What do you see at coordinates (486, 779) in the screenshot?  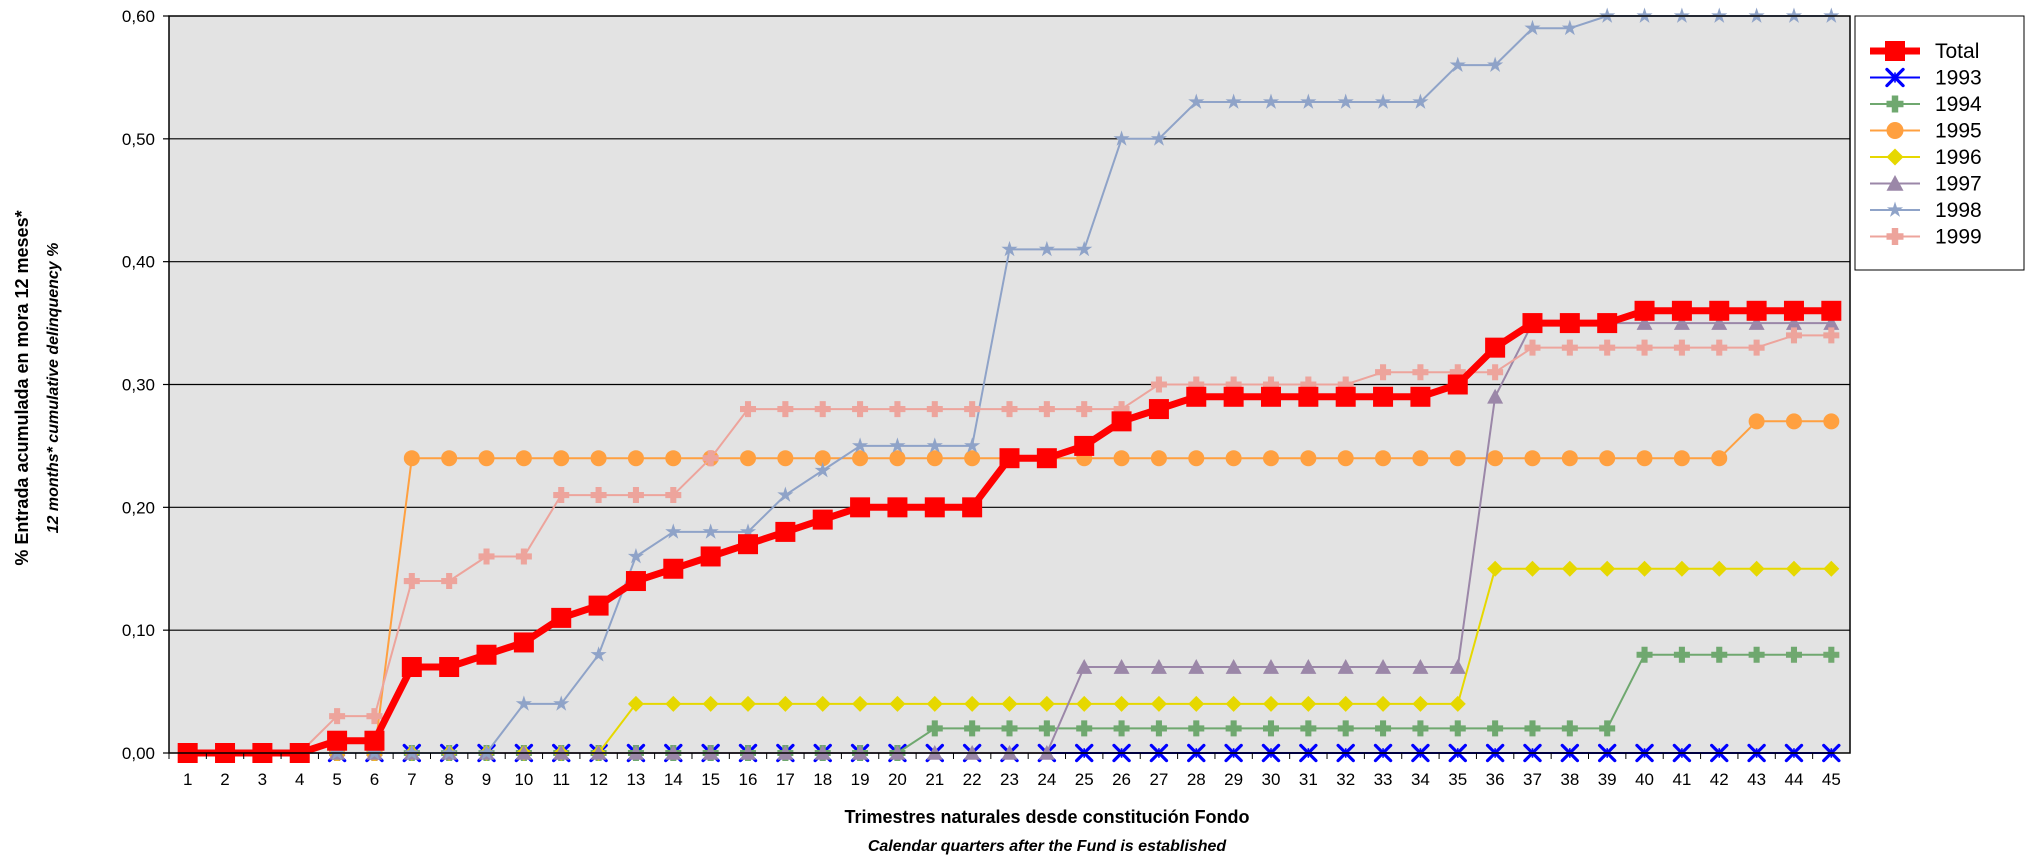 I see `x-tick-label: 9` at bounding box center [486, 779].